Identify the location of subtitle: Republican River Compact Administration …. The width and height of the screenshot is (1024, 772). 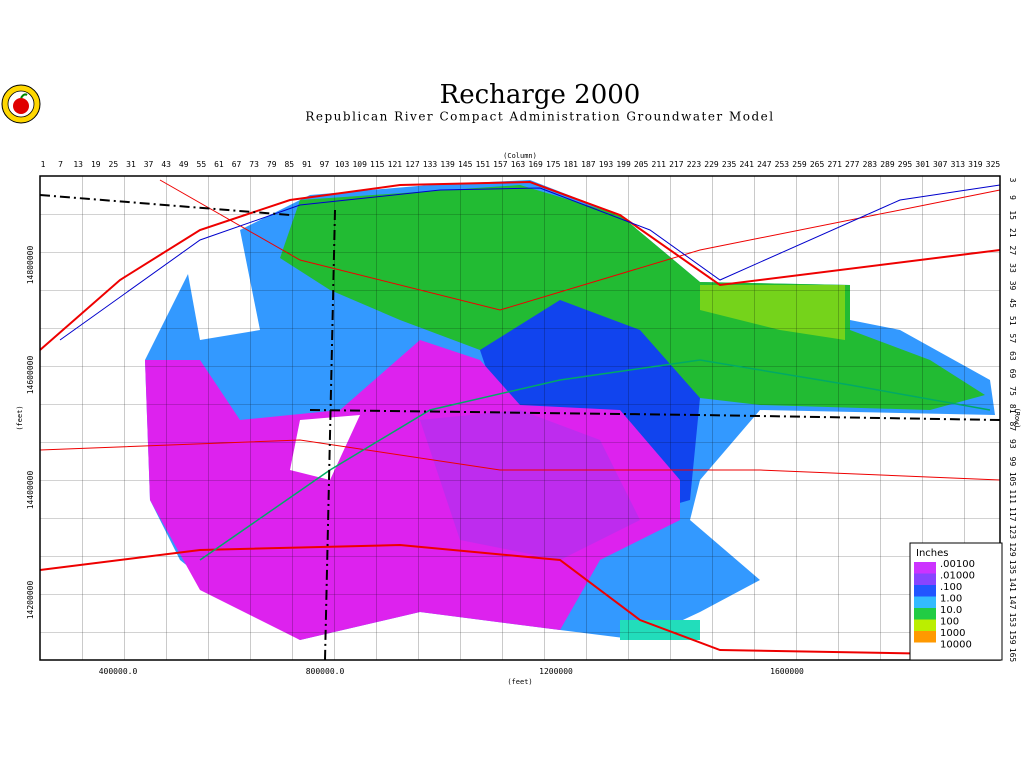
(539, 117).